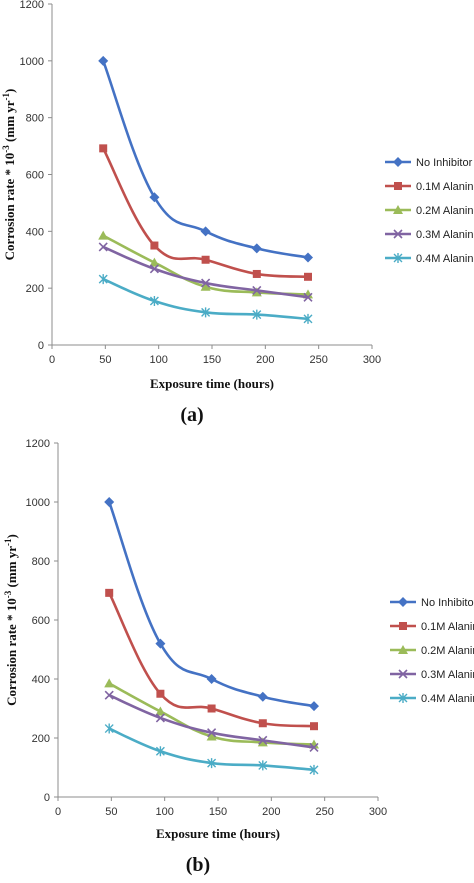 This screenshot has width=474, height=883. Describe the element at coordinates (35, 289) in the screenshot. I see `y-tick-label: 200` at that location.